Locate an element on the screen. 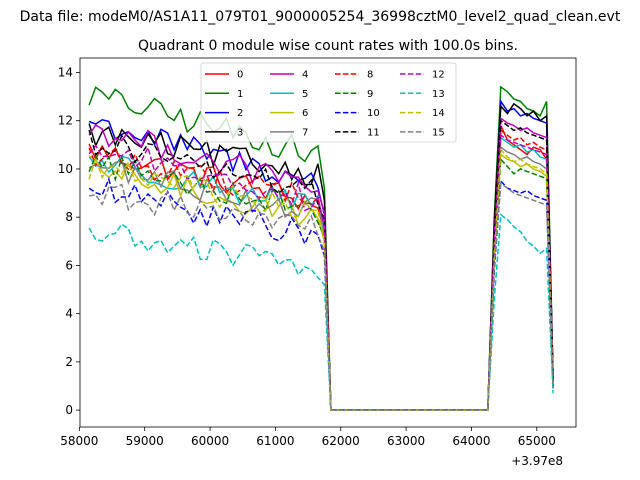  legend-label-7: 7 is located at coordinates (305, 132).